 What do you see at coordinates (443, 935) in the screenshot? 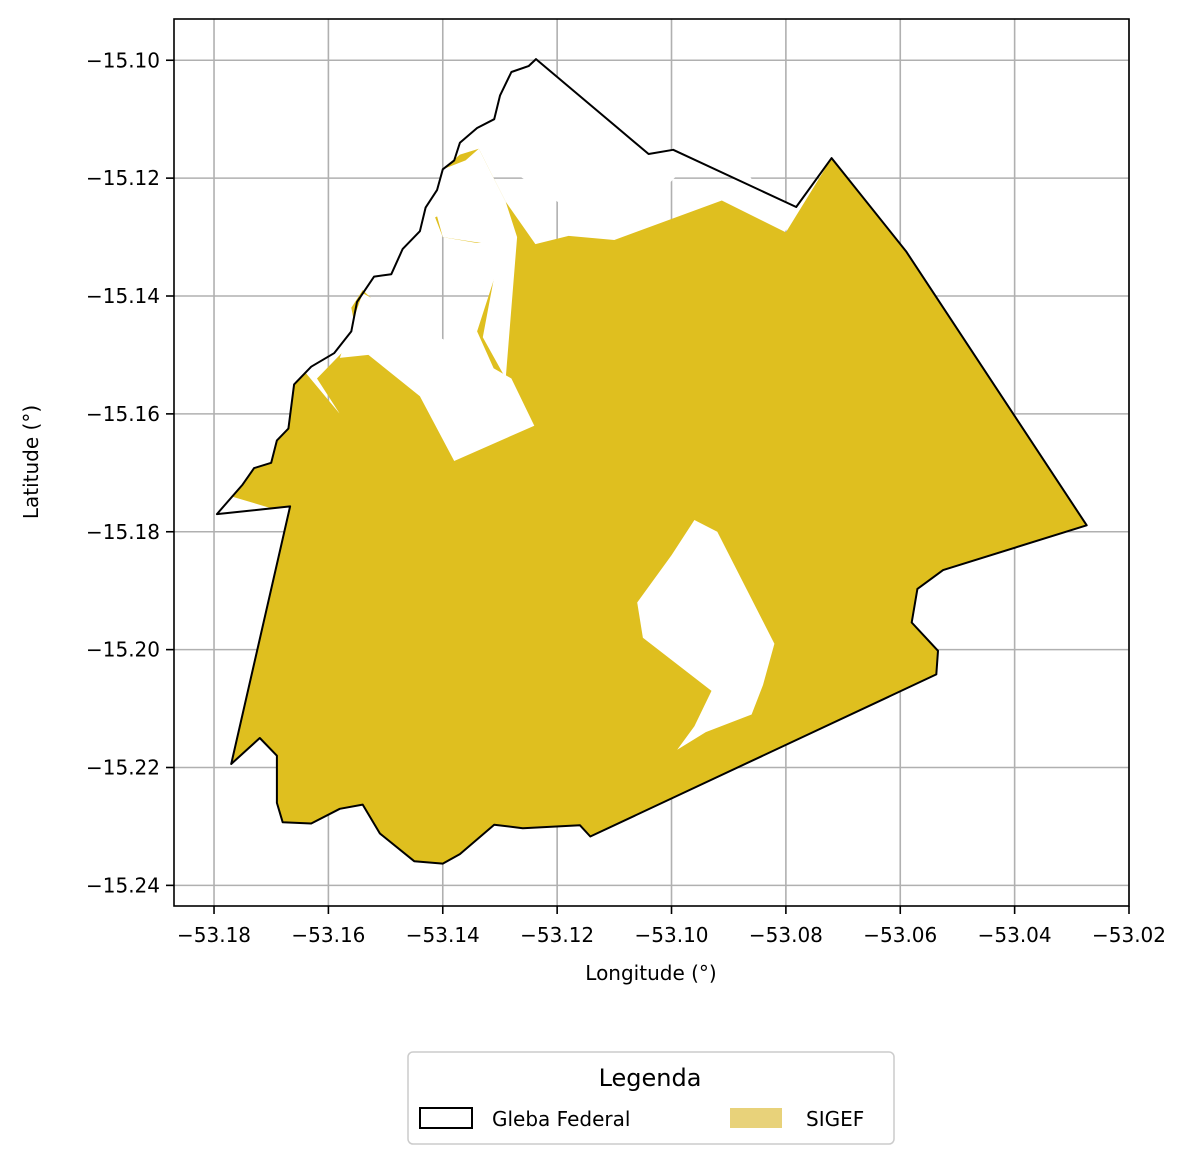
I see `x-tick-label-2: −53.14` at bounding box center [443, 935].